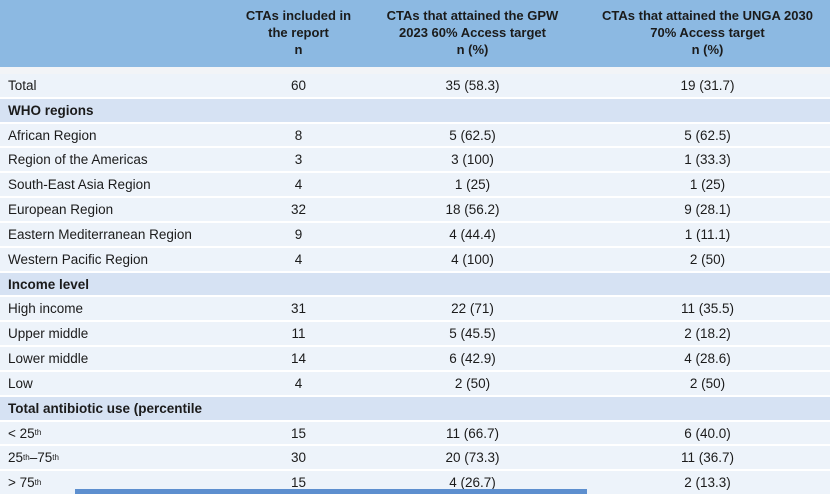 The width and height of the screenshot is (830, 494). I want to click on label-text: Eastern Mediterranean Region, so click(100, 234).